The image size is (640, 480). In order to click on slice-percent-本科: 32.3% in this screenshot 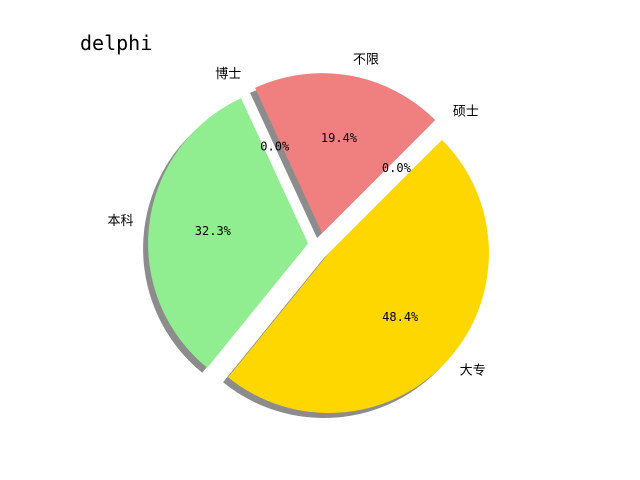, I will do `click(213, 231)`.